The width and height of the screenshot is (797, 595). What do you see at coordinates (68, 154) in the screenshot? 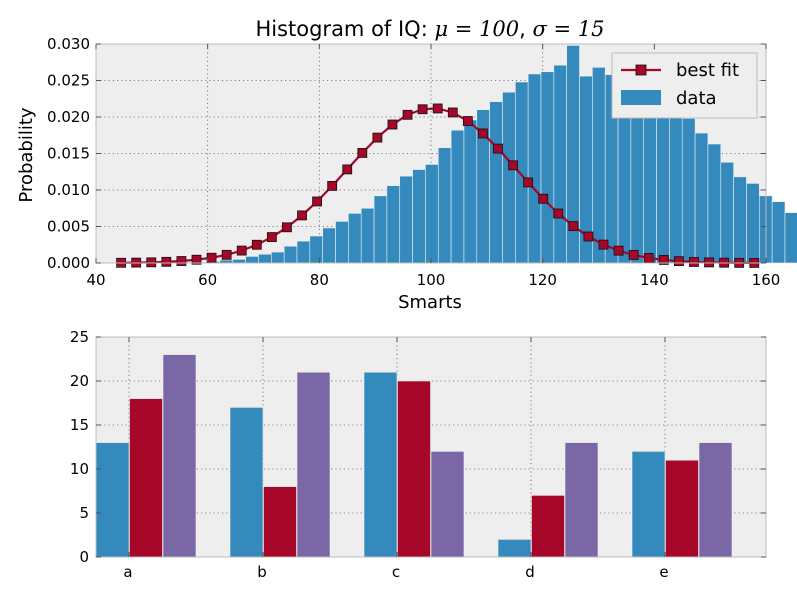
I see `histogram-y-tick-label: 0.015` at bounding box center [68, 154].